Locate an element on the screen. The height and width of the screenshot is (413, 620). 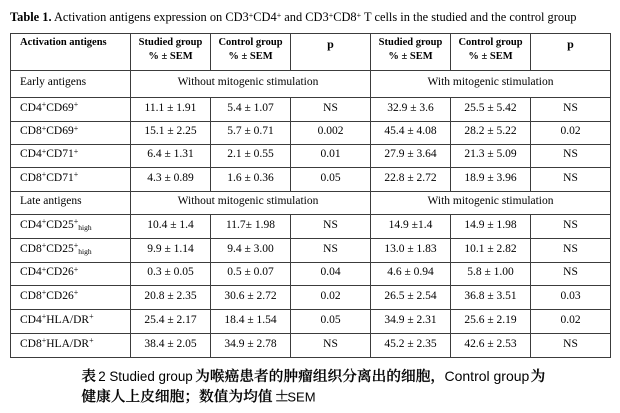
svg-text: 2 Studied group is located at coordinates (145, 376).